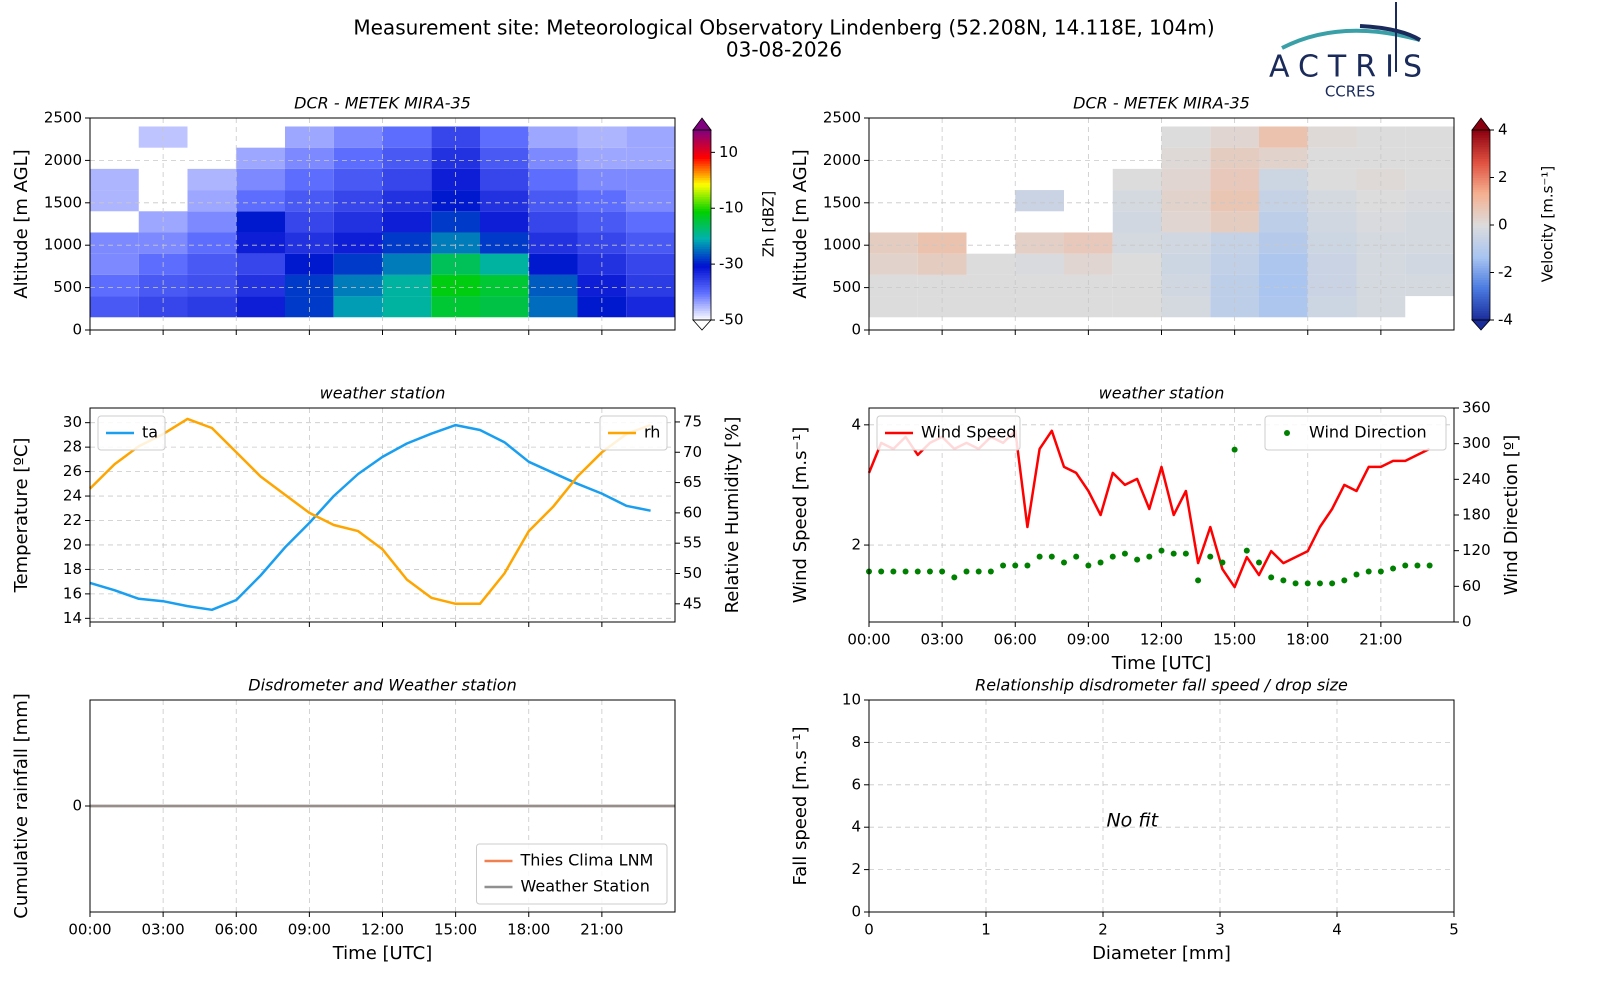 The width and height of the screenshot is (1600, 1000). Describe the element at coordinates (842, 160) in the screenshot. I see `y-tick-label: 2000` at that location.